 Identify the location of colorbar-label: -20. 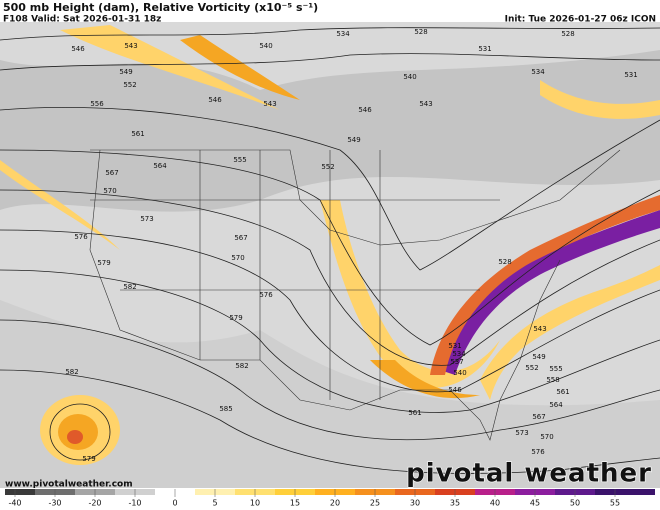
(94, 503).